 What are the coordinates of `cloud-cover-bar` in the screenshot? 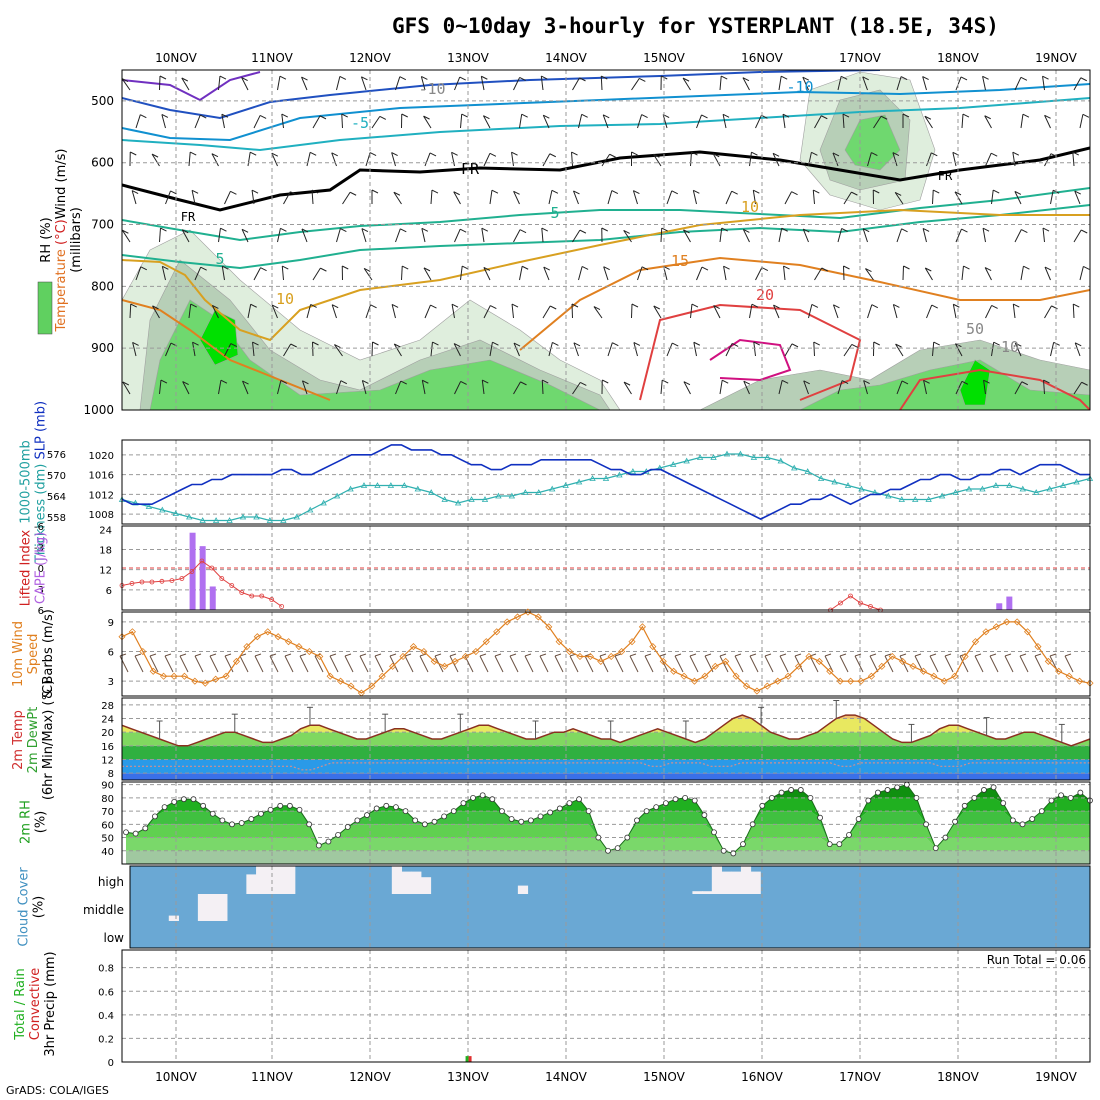 It's located at (523, 889).